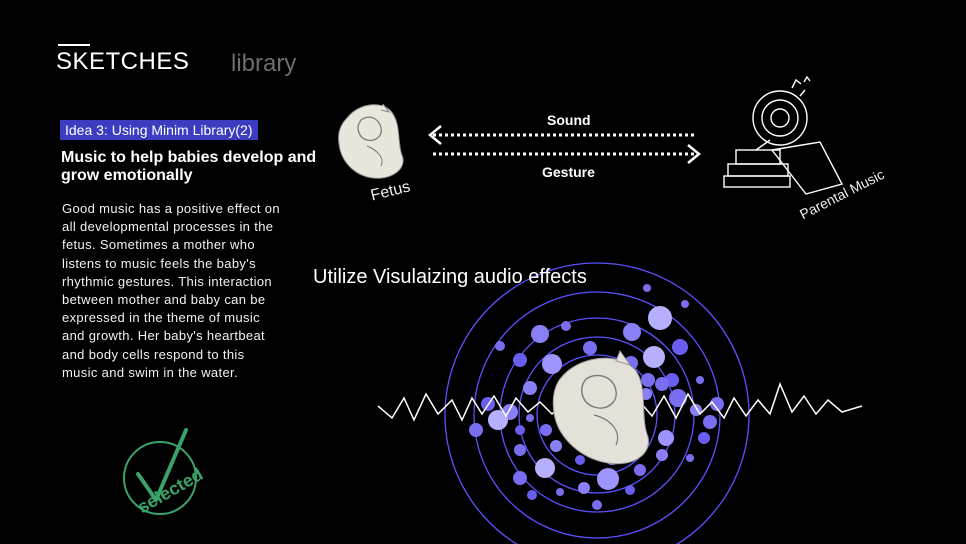 Image resolution: width=966 pixels, height=544 pixels. Describe the element at coordinates (600, 407) in the screenshot. I see `fetus-center-icon` at that location.